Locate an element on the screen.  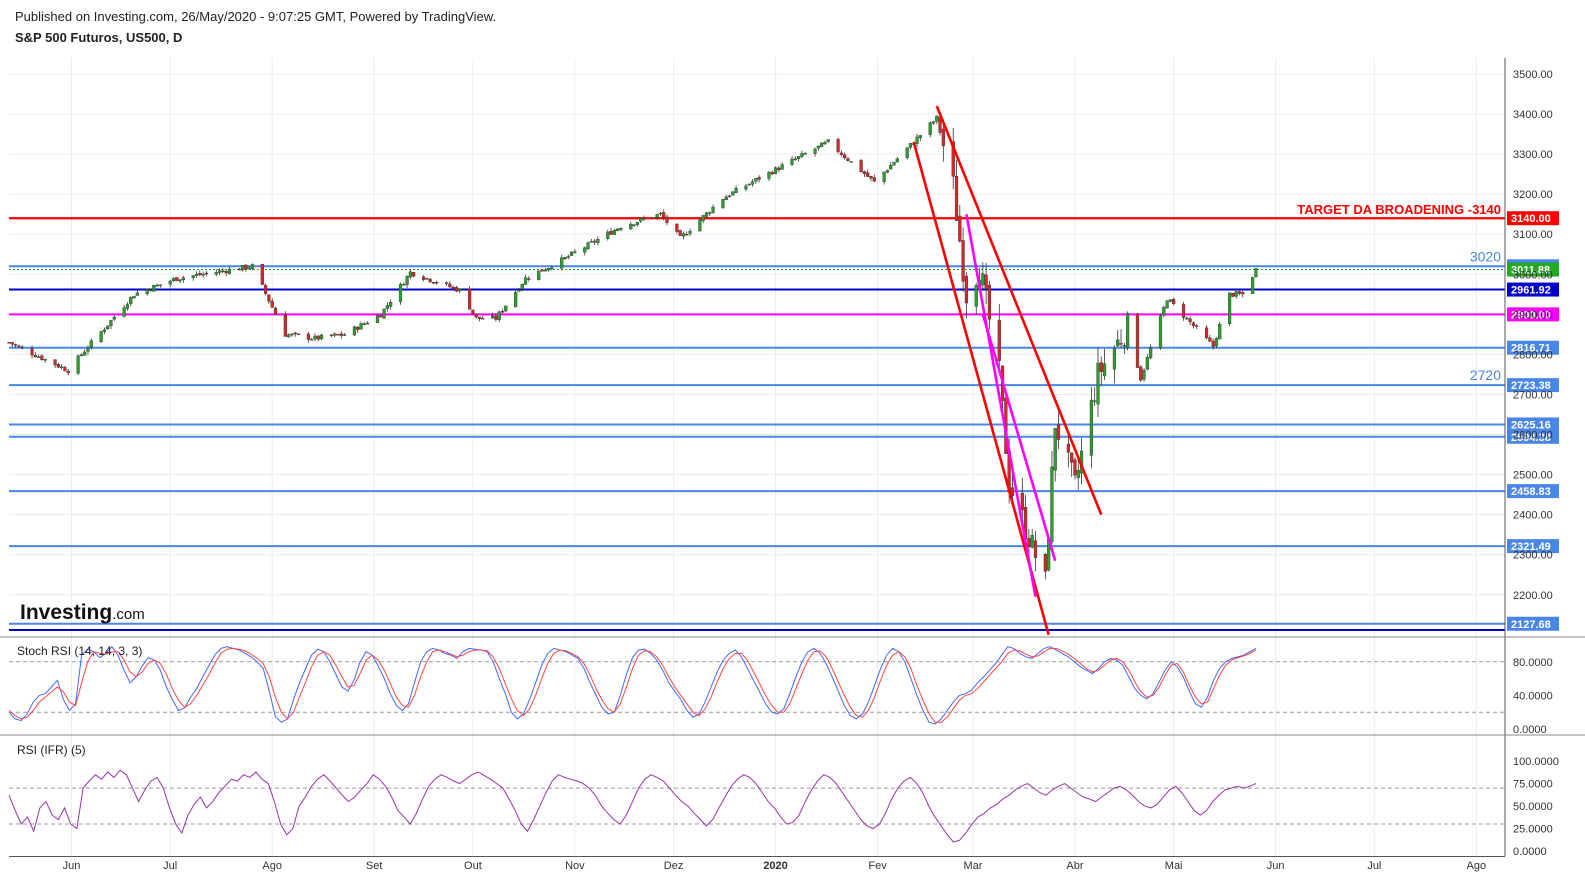
y-tick-label: 40.0000 is located at coordinates (1533, 696).